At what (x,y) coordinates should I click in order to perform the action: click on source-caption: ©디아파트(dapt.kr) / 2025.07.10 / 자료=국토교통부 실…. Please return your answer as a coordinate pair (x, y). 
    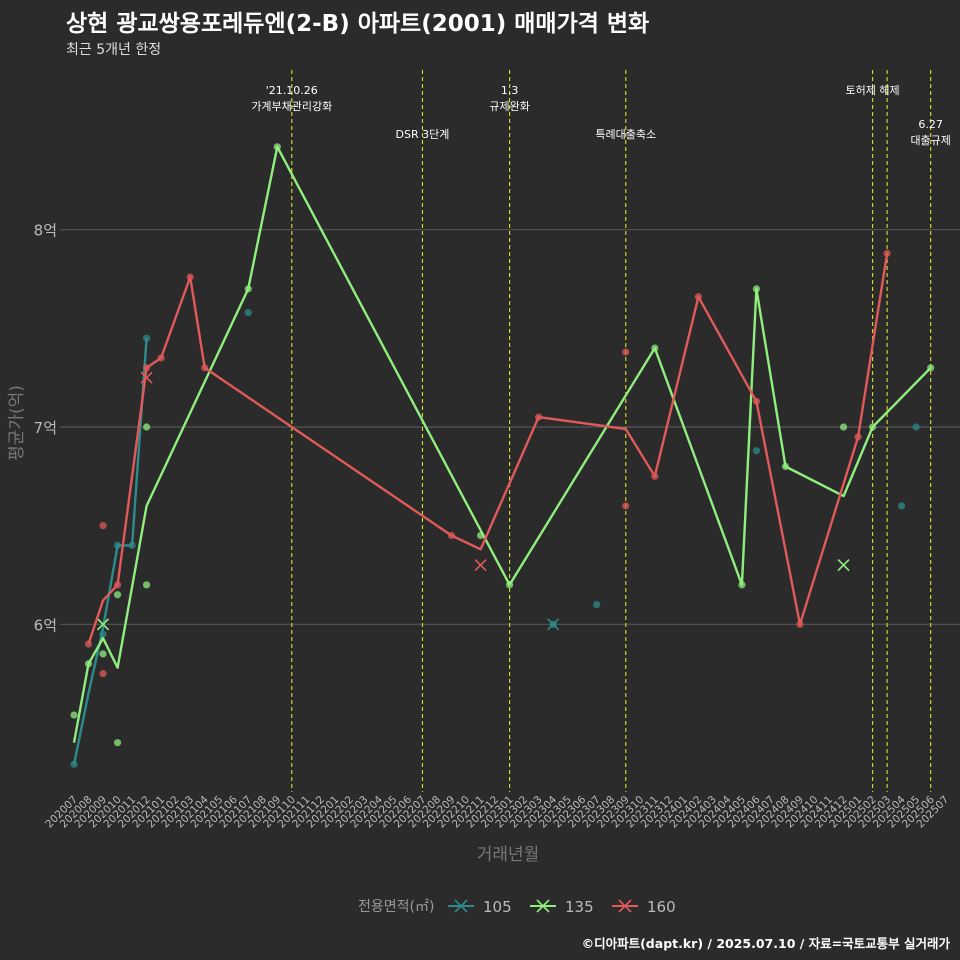
    Looking at the image, I should click on (765, 943).